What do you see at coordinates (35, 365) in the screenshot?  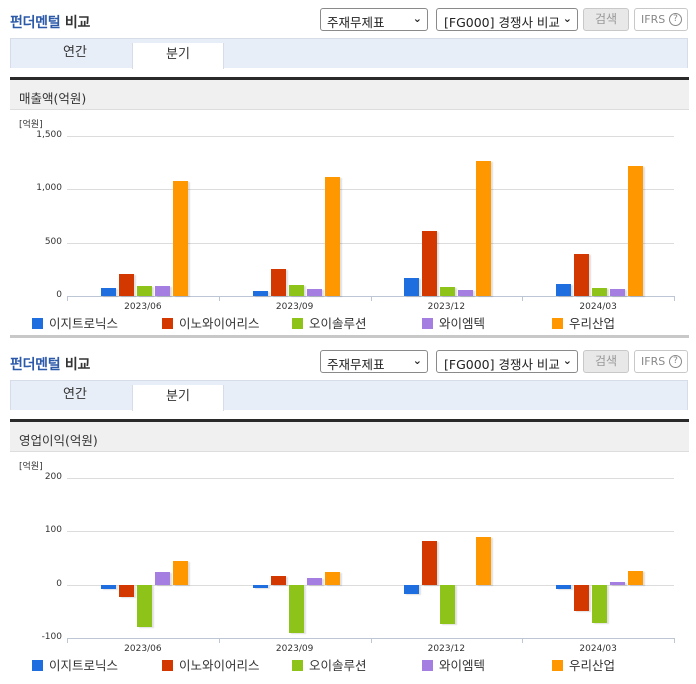 I see `title-part1: 펀더멘털` at bounding box center [35, 365].